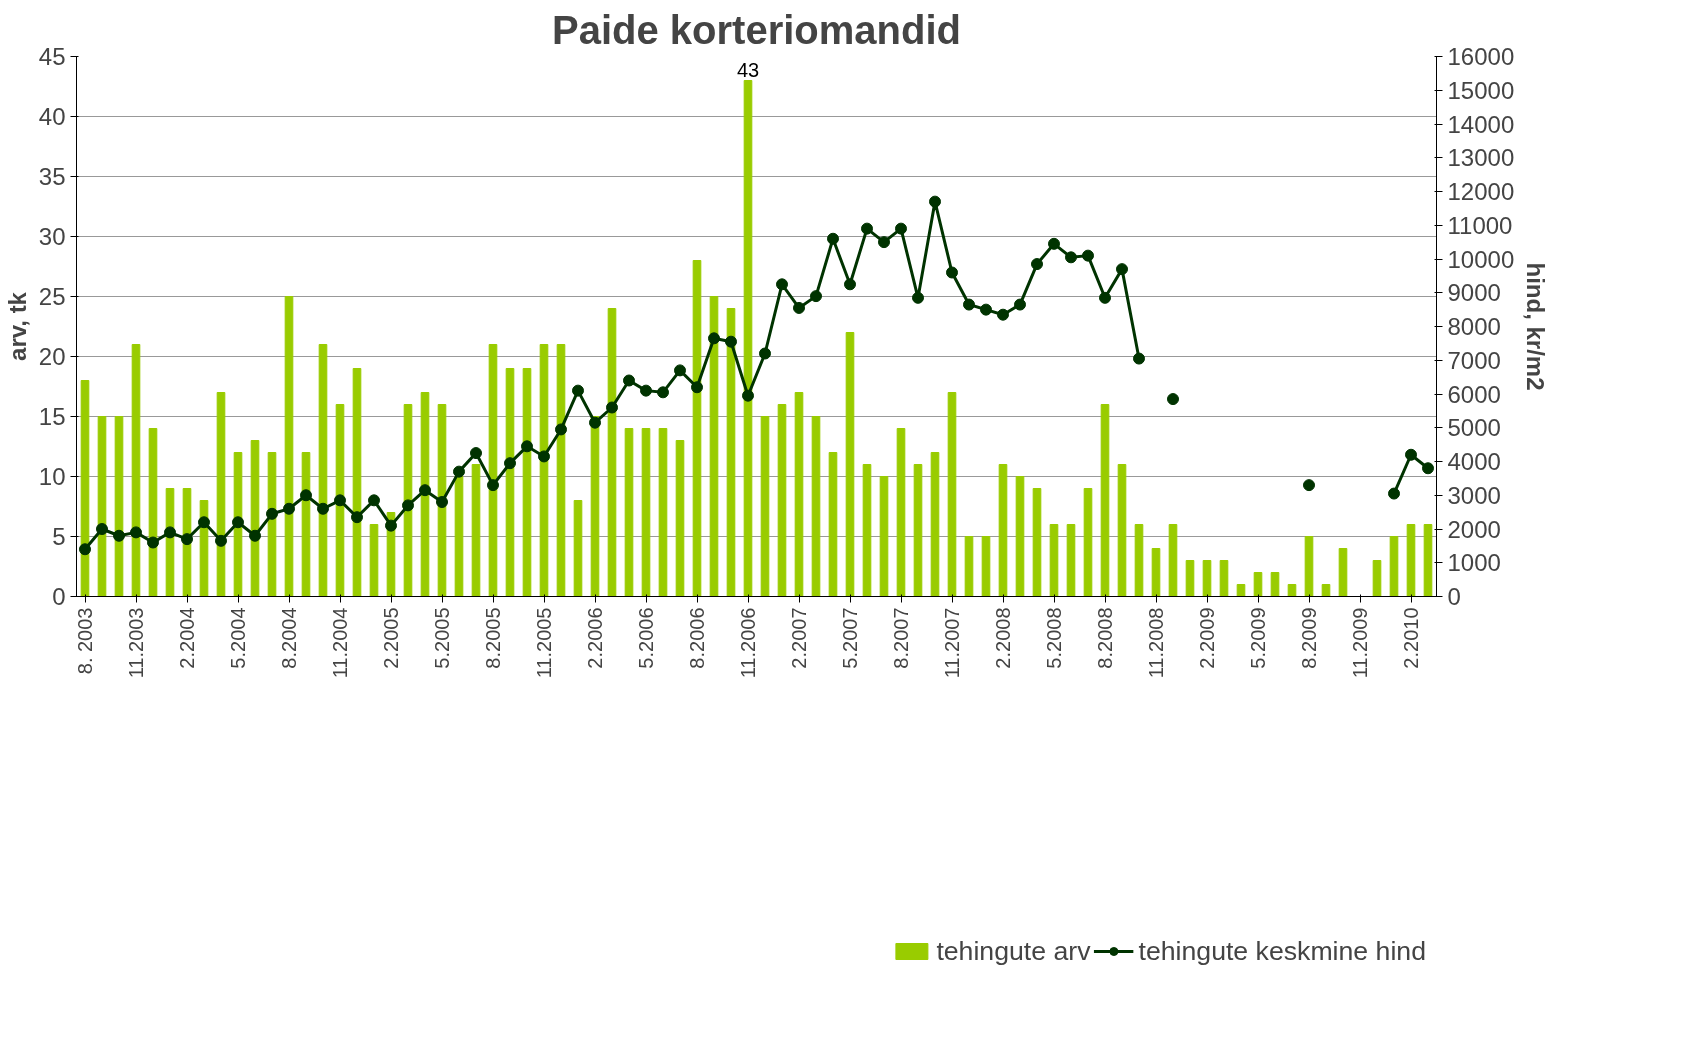  Describe the element at coordinates (85, 641) in the screenshot. I see `x-tick-label: 8. 2003` at that location.